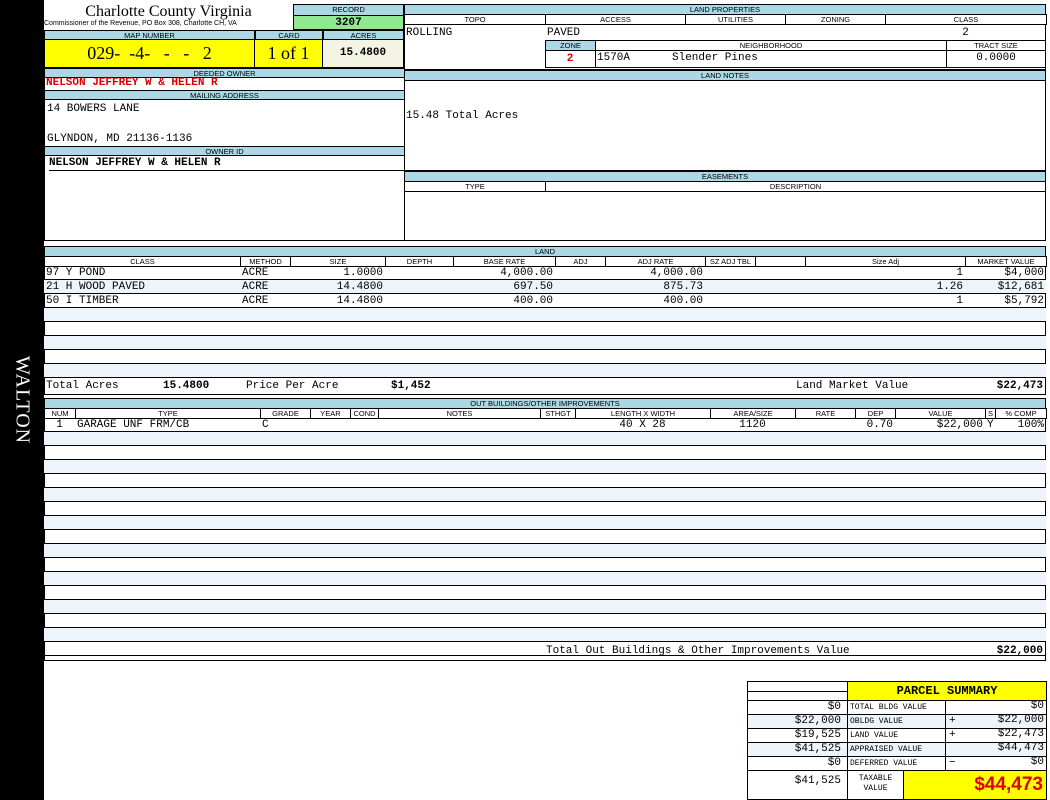 Image resolution: width=1050 pixels, height=800 pixels. I want to click on district-name: WALTON, so click(22, 400).